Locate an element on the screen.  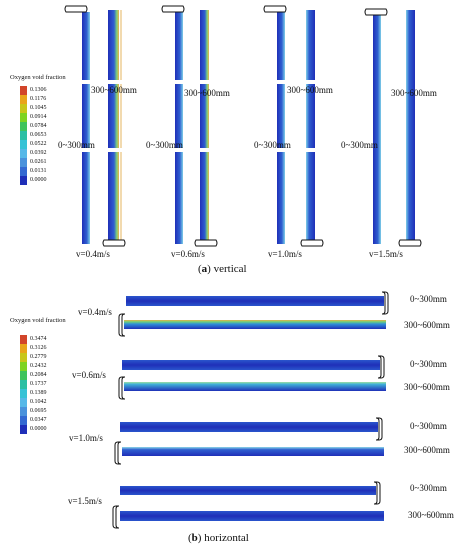
horizontal-case-0.6 is located at coordinates (252, 377).